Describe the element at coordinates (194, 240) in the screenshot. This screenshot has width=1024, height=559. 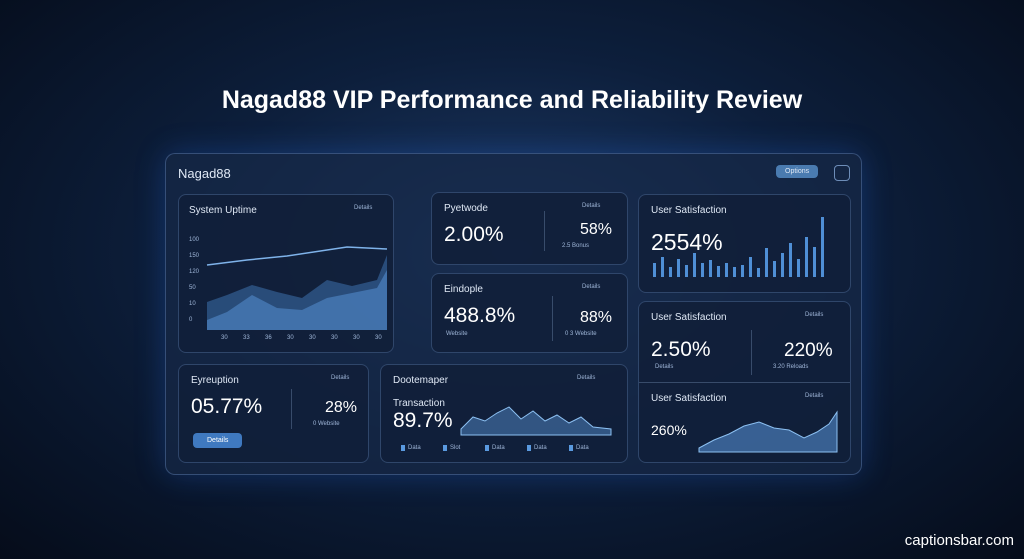
I see `y-tick-label: 100` at that location.